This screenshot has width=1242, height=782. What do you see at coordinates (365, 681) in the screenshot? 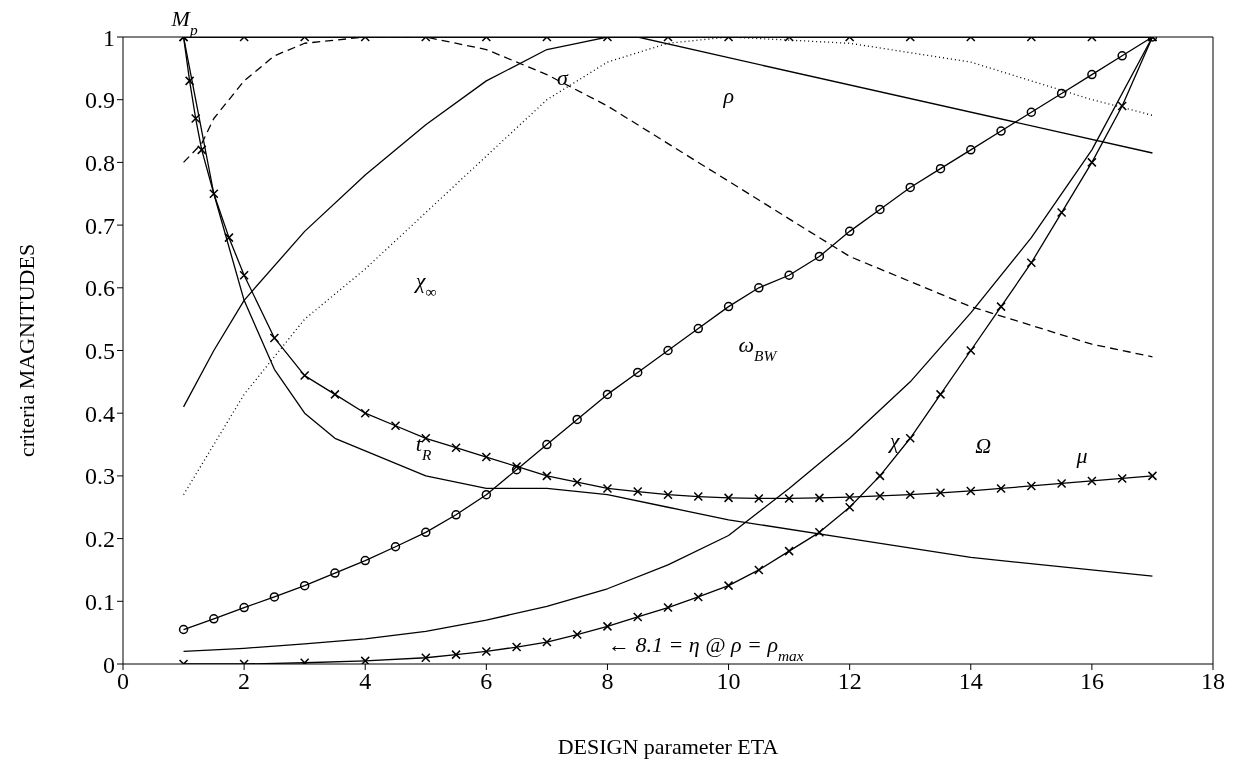
I see `x-tick-label: 4` at bounding box center [365, 681].